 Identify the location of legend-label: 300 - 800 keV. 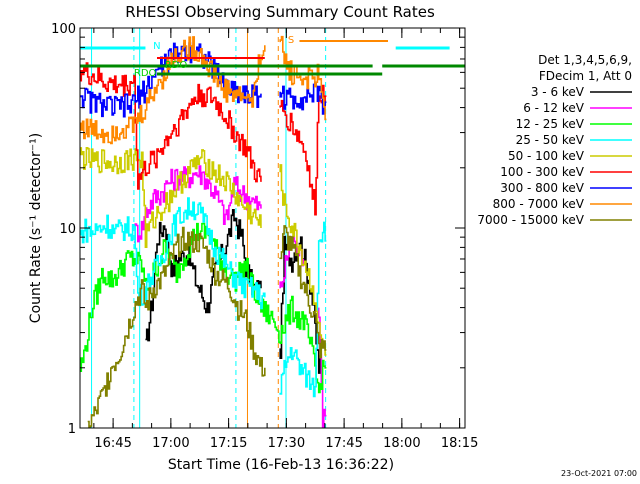
(542, 188).